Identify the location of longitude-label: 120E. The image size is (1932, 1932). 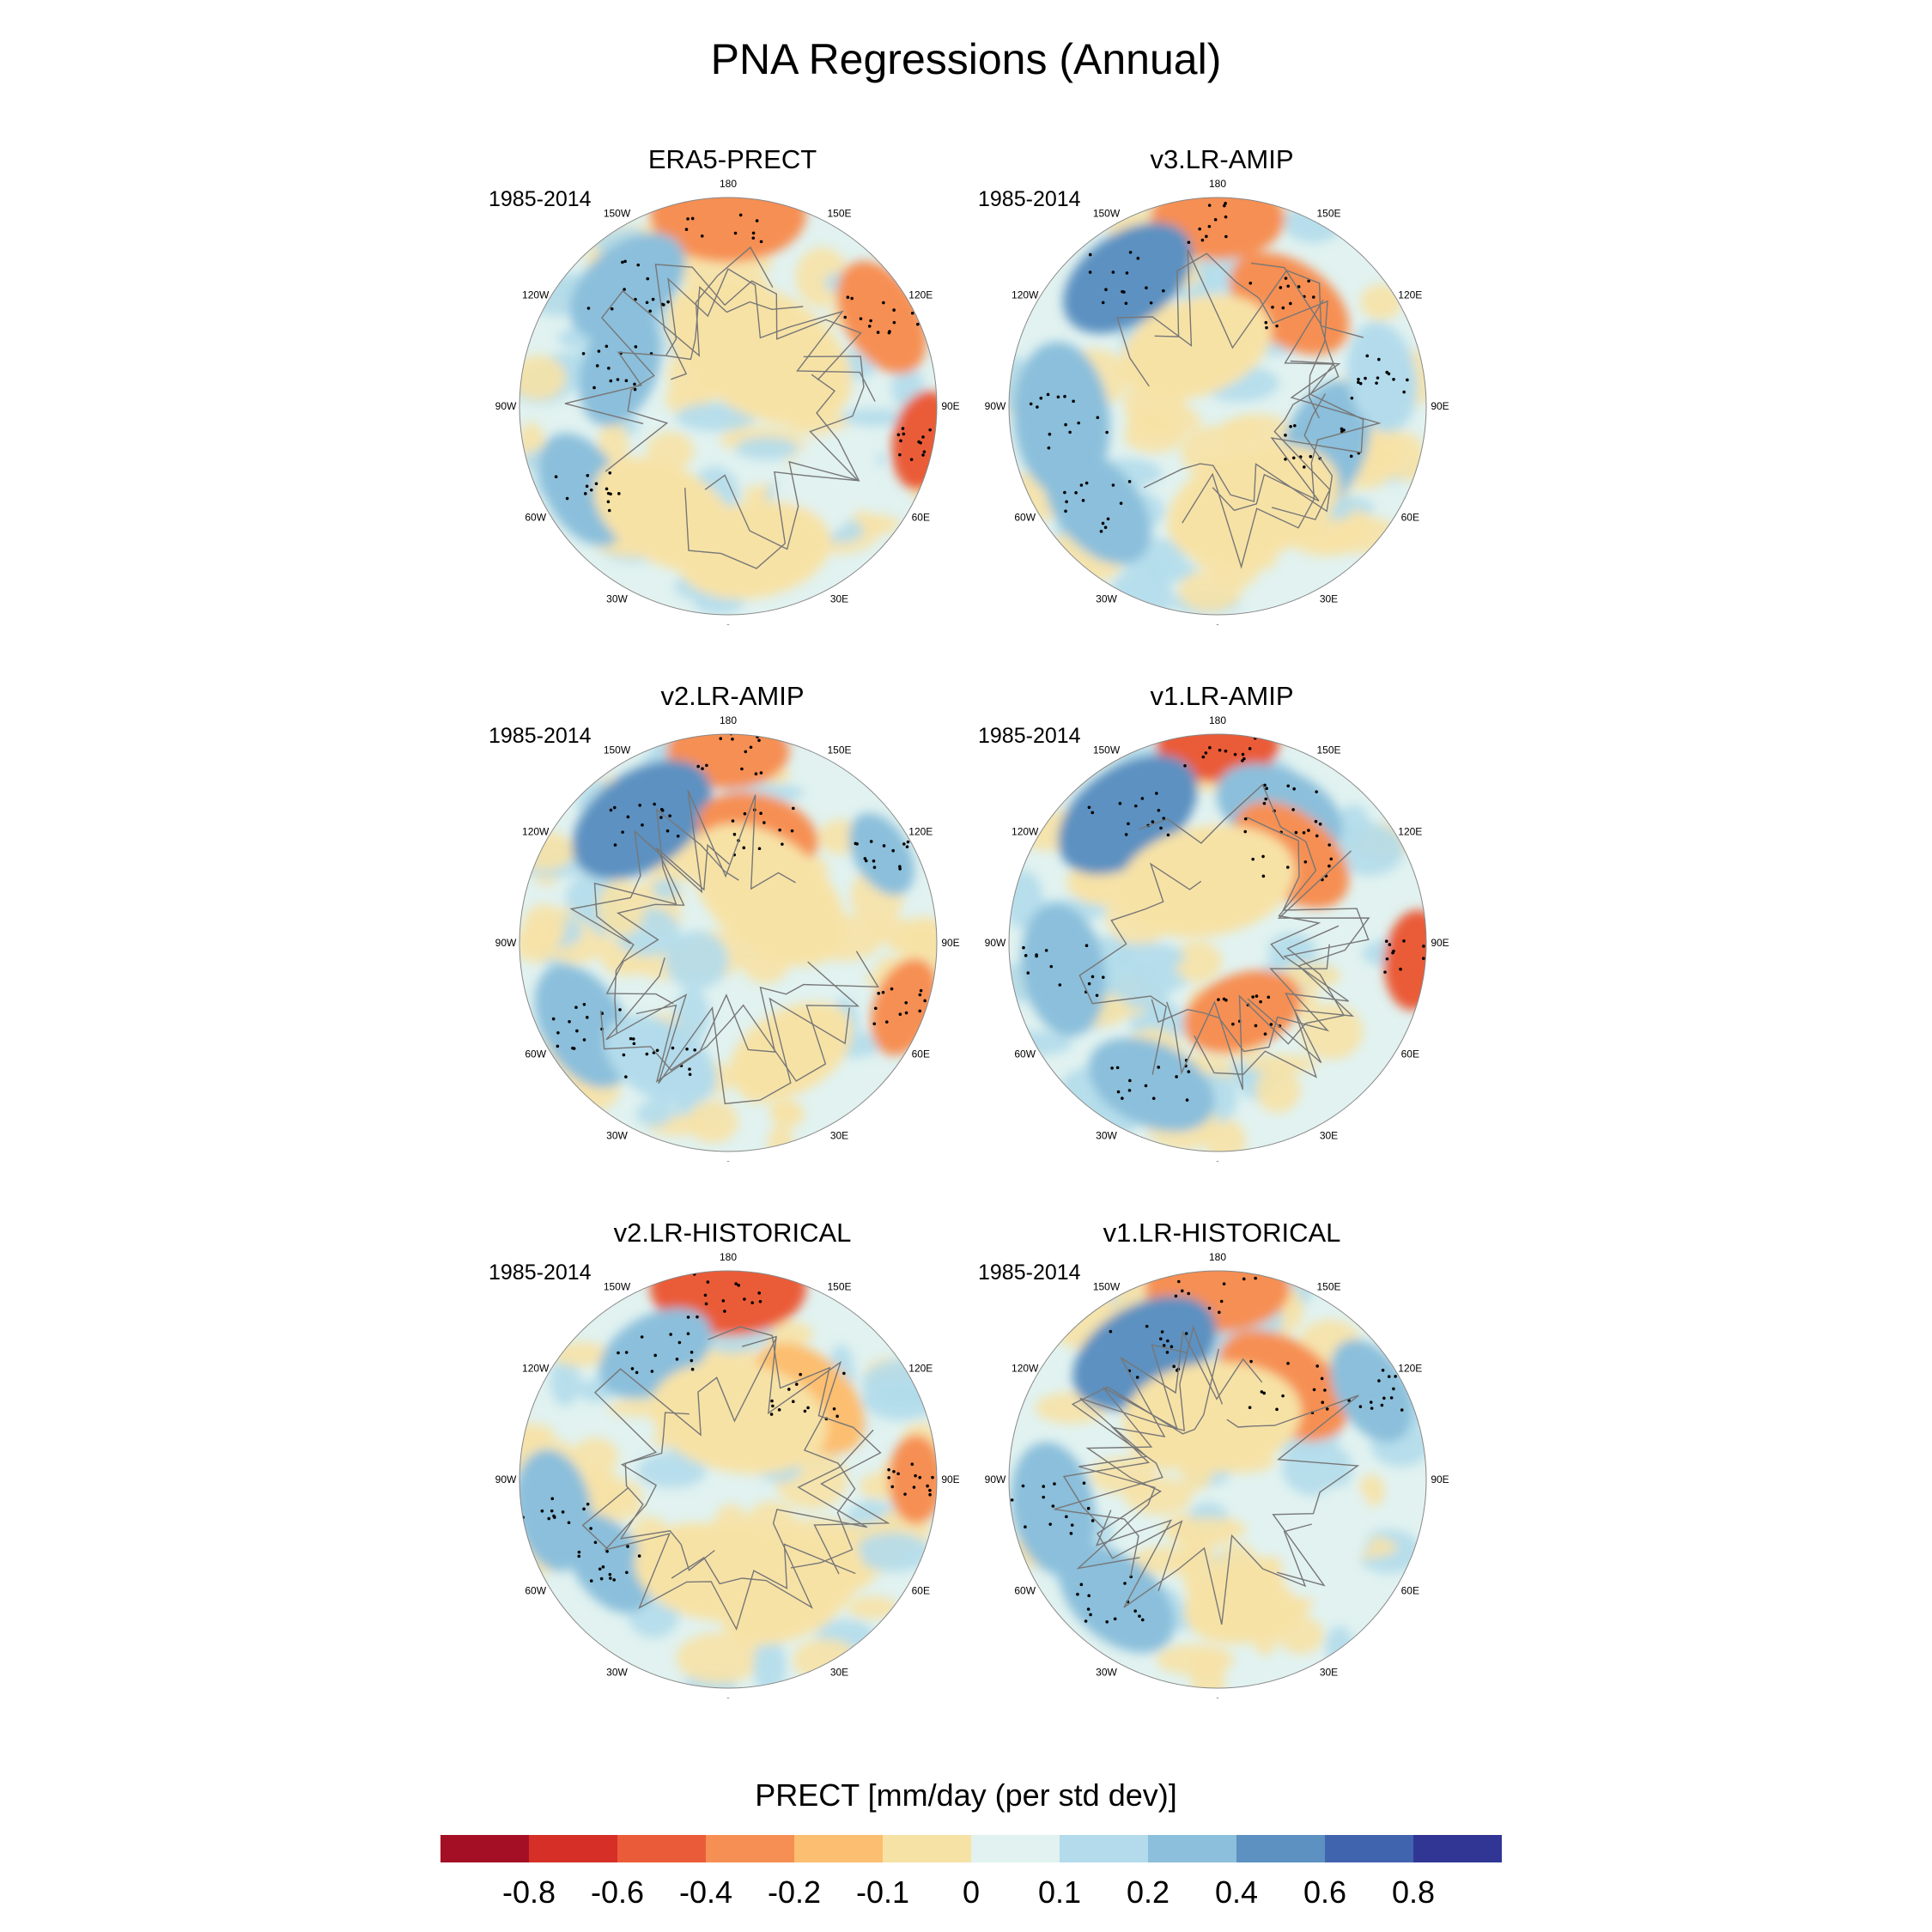
(1410, 1369).